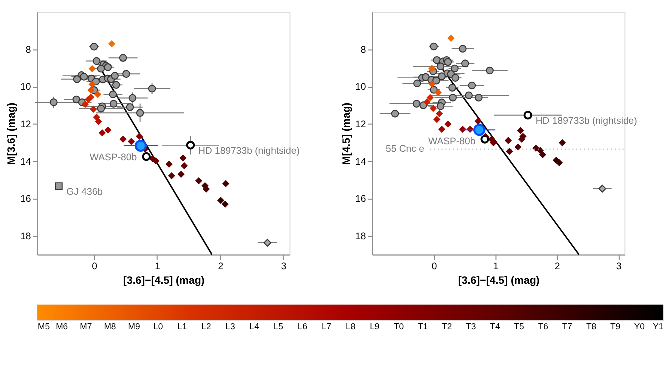 This screenshot has width=669, height=373. What do you see at coordinates (134, 326) in the screenshot?
I see `color-bar-label: M9` at bounding box center [134, 326].